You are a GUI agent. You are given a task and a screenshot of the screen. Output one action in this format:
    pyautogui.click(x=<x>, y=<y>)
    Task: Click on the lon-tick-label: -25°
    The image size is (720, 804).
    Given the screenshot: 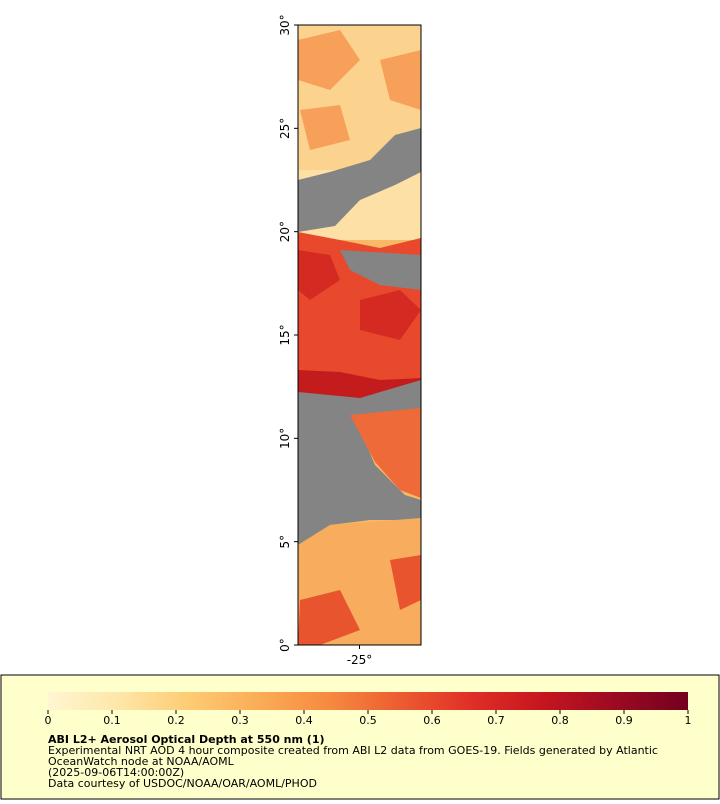 What is the action you would take?
    pyautogui.click(x=360, y=660)
    